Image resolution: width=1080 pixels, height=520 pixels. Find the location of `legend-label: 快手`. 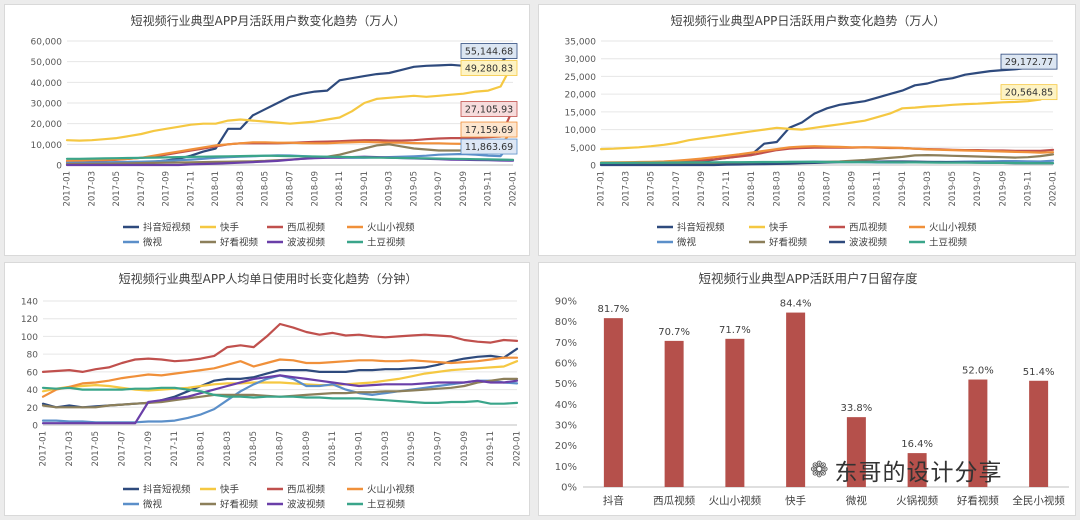

legend-label: 快手 is located at coordinates (230, 228).